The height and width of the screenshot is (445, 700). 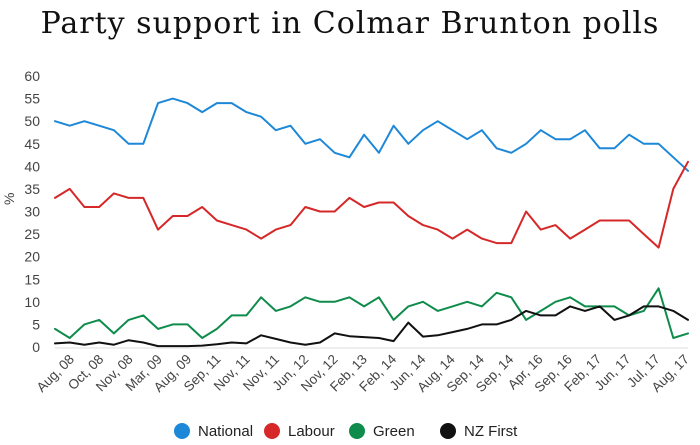 What do you see at coordinates (350, 23) in the screenshot?
I see `chart-title: Party support in Colmar Brunton polls` at bounding box center [350, 23].